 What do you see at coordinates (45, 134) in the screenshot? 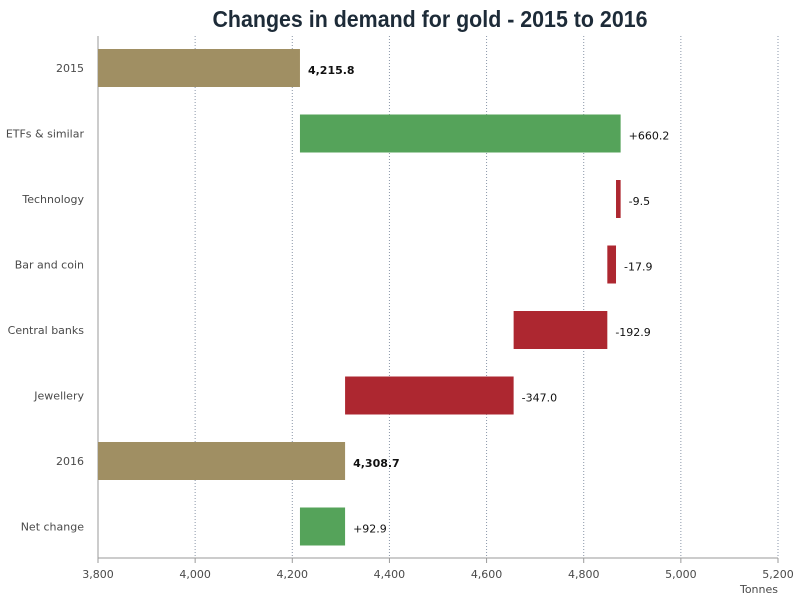
I see `category-label: ETFs & similar` at bounding box center [45, 134].